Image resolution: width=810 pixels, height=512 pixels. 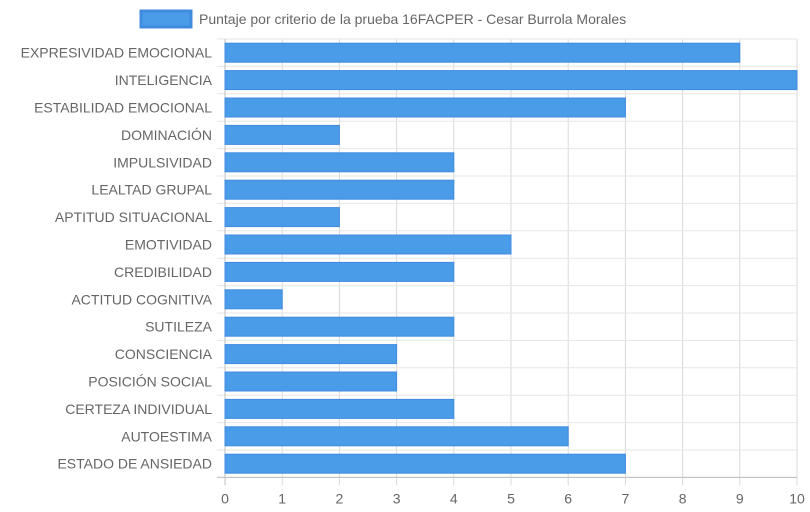 What do you see at coordinates (133, 217) in the screenshot?
I see `category-label: APTITUD SITUACIONAL` at bounding box center [133, 217].